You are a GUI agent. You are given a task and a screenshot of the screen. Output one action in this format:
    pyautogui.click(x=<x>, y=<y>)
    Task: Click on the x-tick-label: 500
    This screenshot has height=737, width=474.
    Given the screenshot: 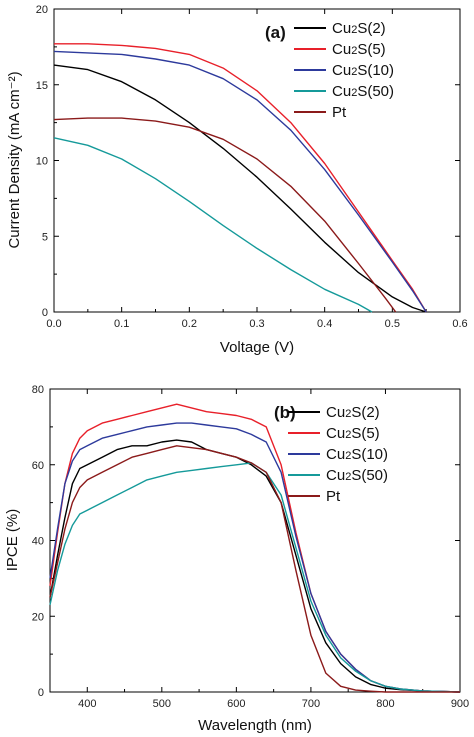 What is the action you would take?
    pyautogui.click(x=162, y=704)
    